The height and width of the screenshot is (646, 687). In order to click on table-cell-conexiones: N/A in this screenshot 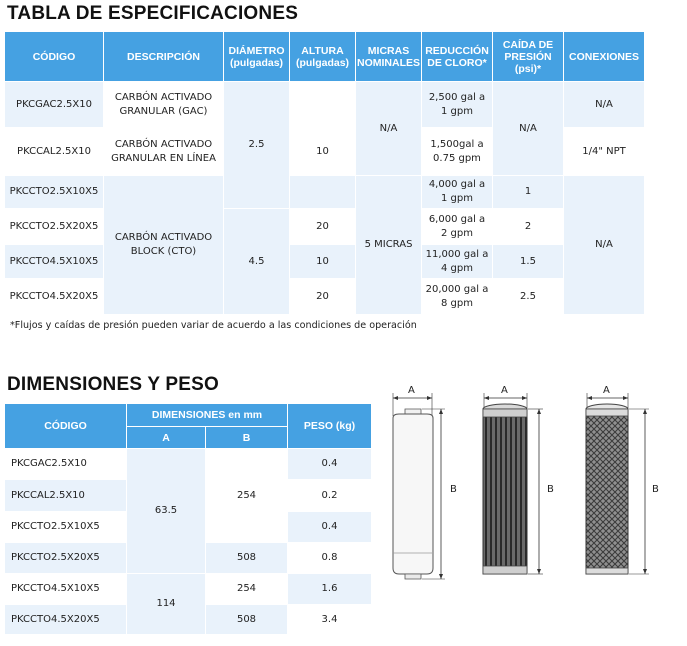, I will do `click(604, 104)`.